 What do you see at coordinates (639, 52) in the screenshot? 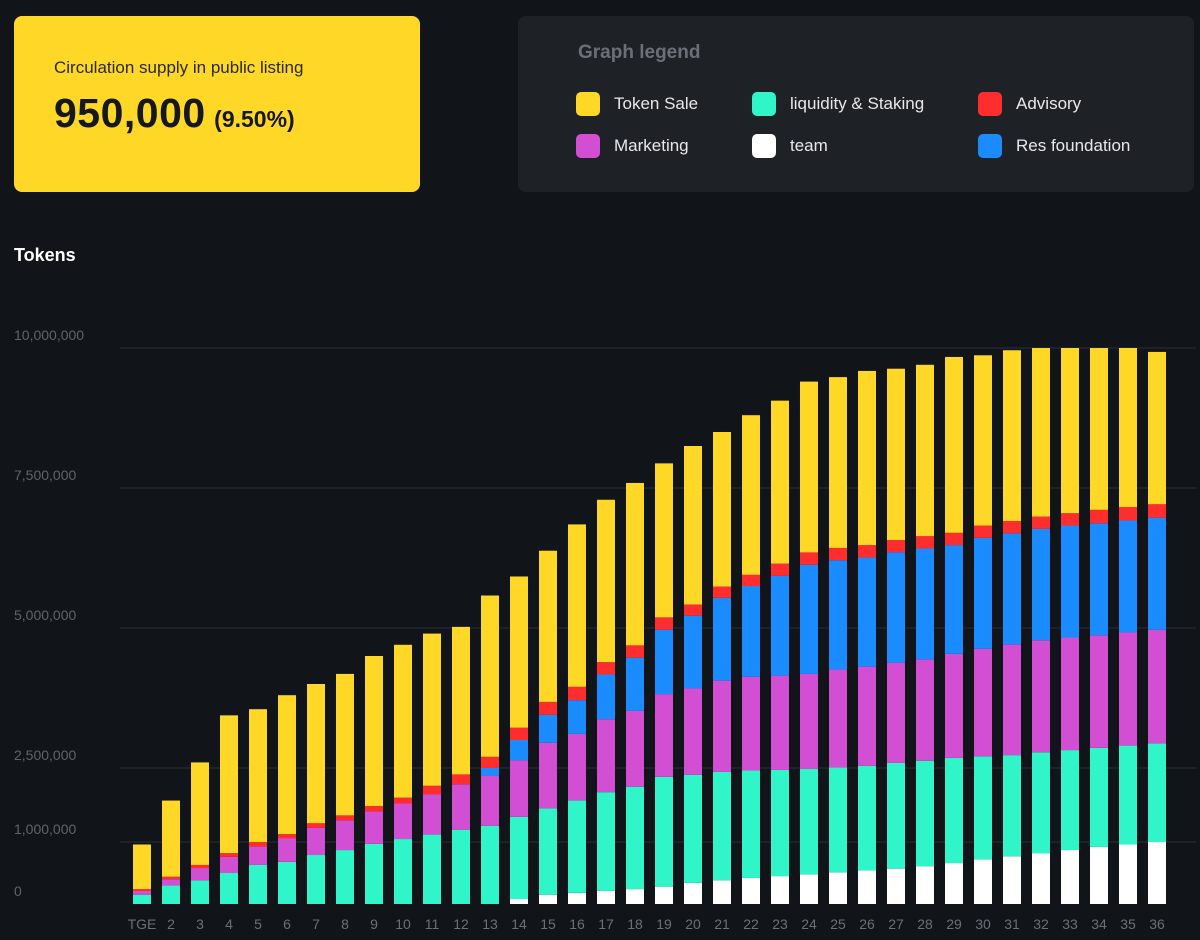
I see `legend-title: Graph legend` at bounding box center [639, 52].